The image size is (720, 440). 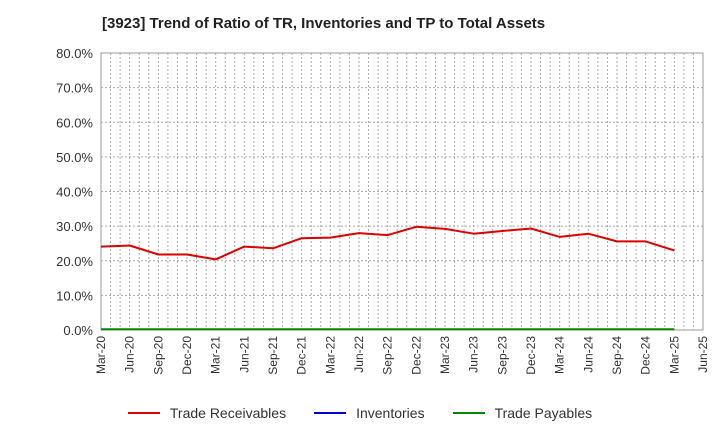 I want to click on x-tick-label: Dec-23, so click(x=531, y=355).